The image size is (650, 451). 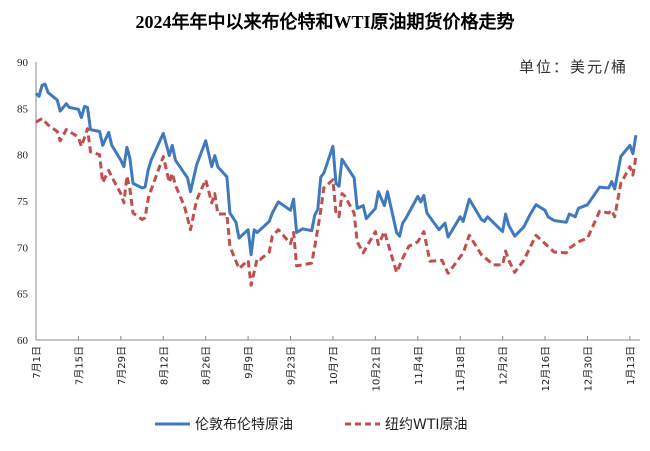 What do you see at coordinates (631, 365) in the screenshot?
I see `x-tick-label: 1月13日` at bounding box center [631, 365].